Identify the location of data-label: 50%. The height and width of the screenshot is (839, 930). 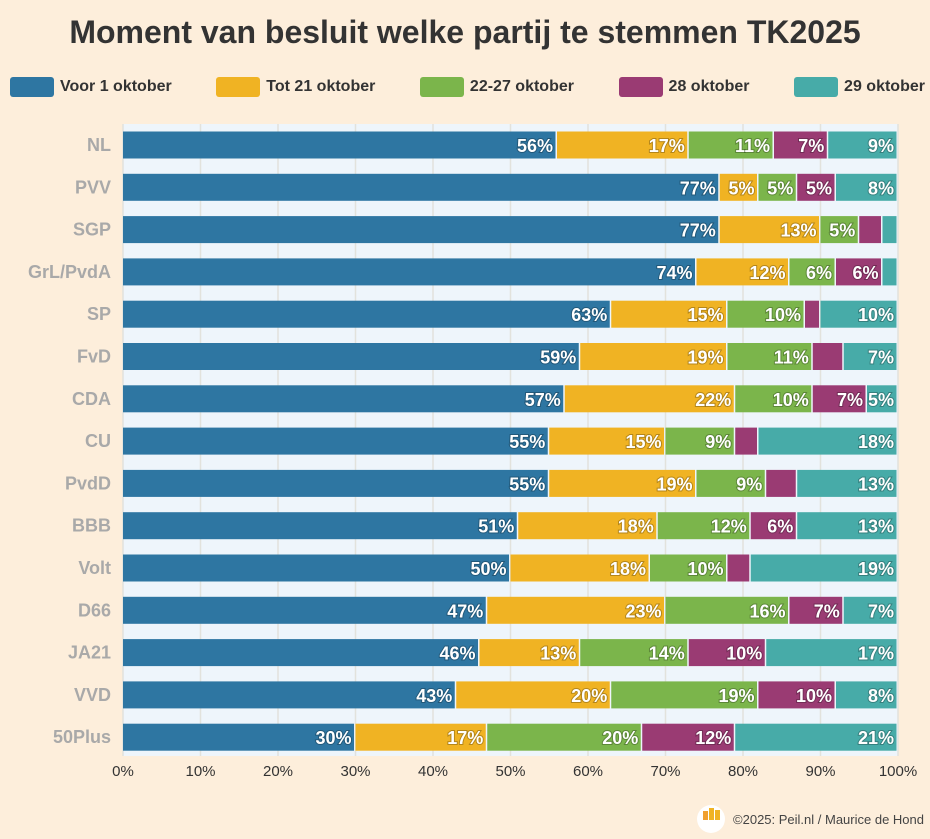
(488, 569).